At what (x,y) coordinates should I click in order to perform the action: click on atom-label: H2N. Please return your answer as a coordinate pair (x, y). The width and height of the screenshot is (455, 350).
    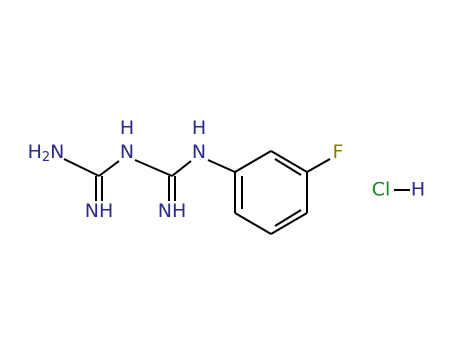
    Looking at the image, I should click on (46, 153).